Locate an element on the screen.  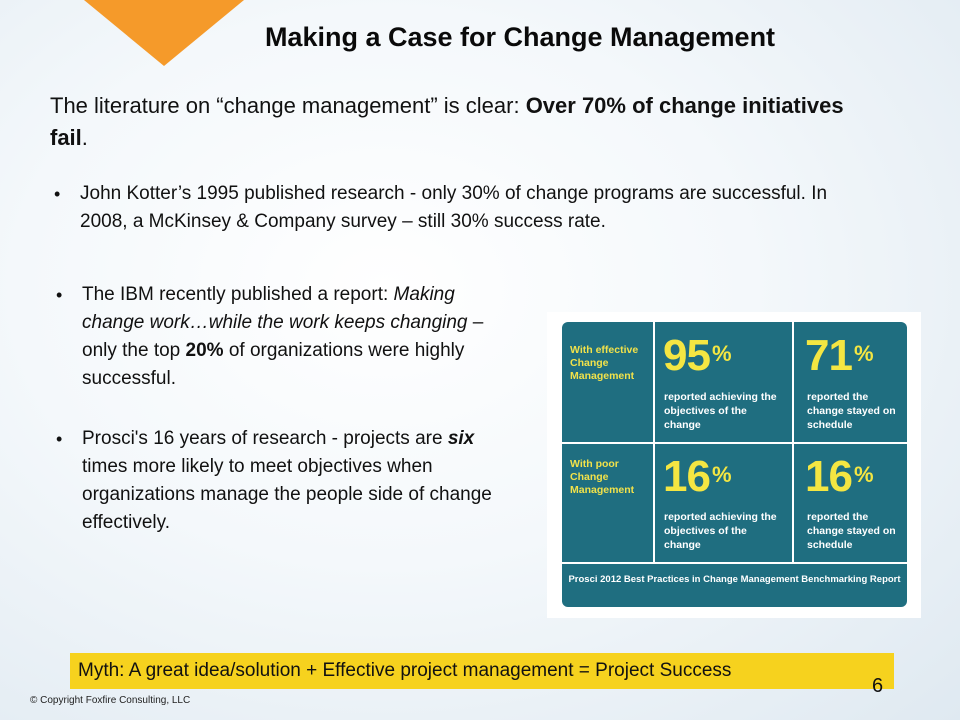
ibm-text-3: of organizations were highly successful. is located at coordinates (273, 364).